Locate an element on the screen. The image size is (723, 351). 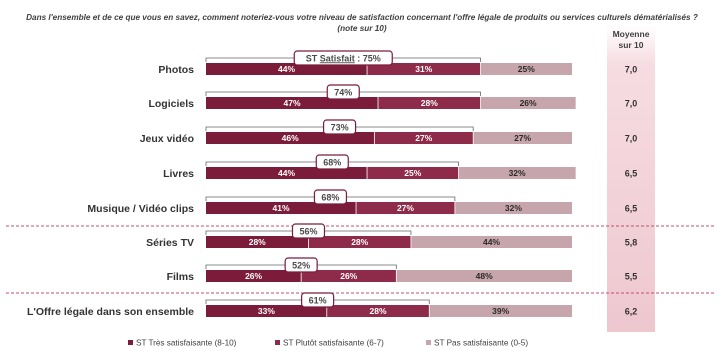
data-label: 48% is located at coordinates (484, 276).